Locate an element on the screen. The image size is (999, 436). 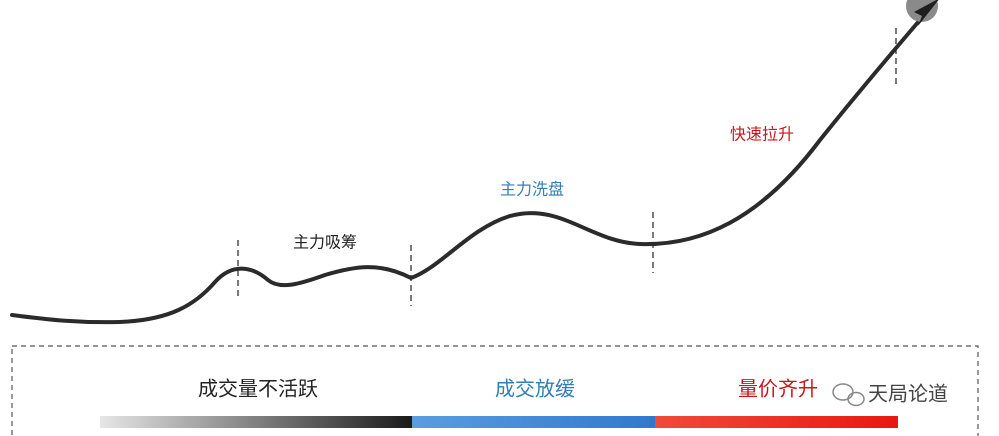
phase-label: 快速拉升 is located at coordinates (762, 134).